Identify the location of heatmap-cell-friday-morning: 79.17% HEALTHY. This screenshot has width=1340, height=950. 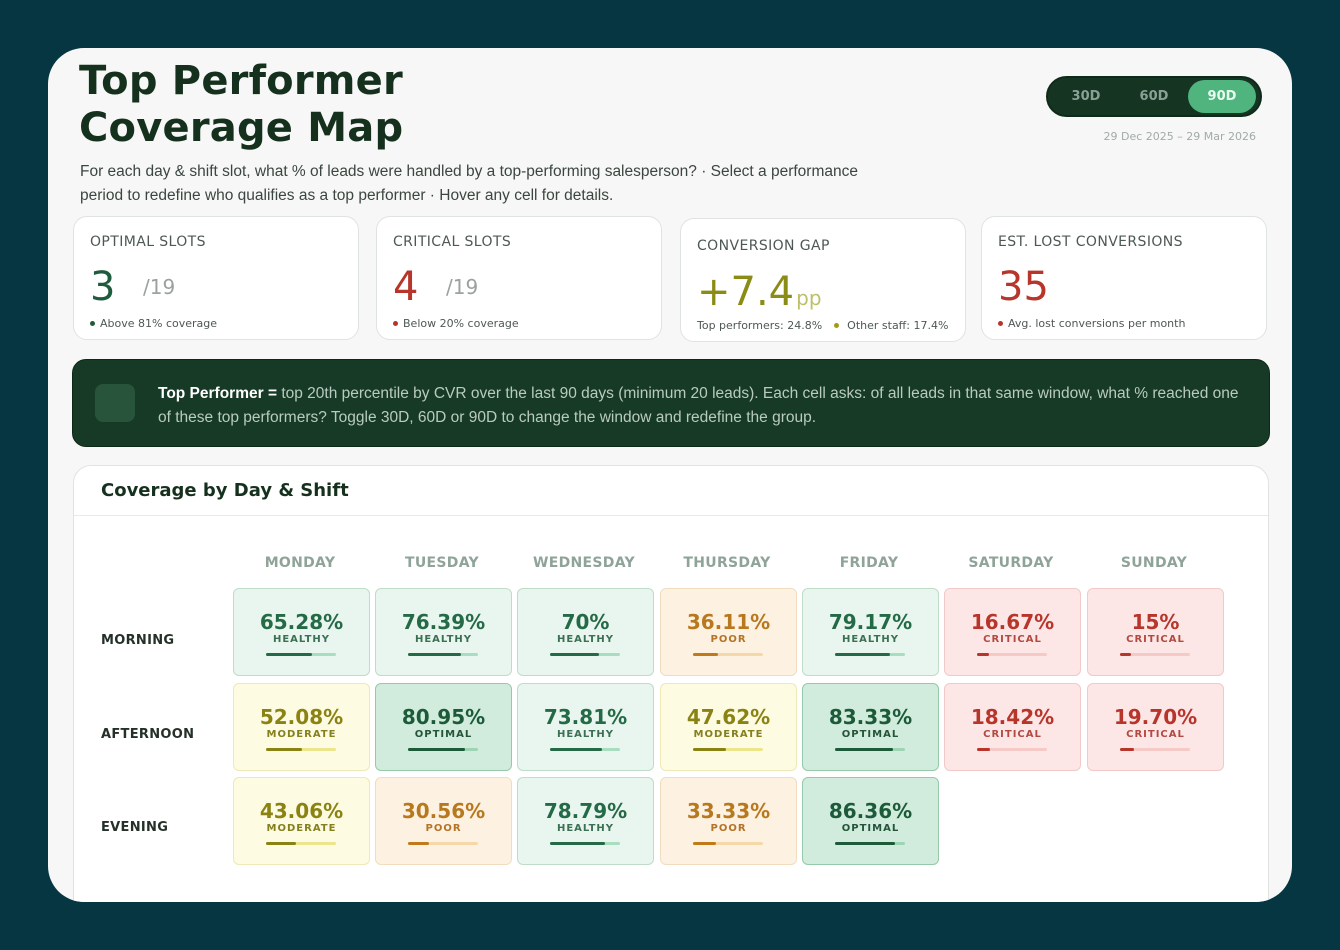
(870, 632).